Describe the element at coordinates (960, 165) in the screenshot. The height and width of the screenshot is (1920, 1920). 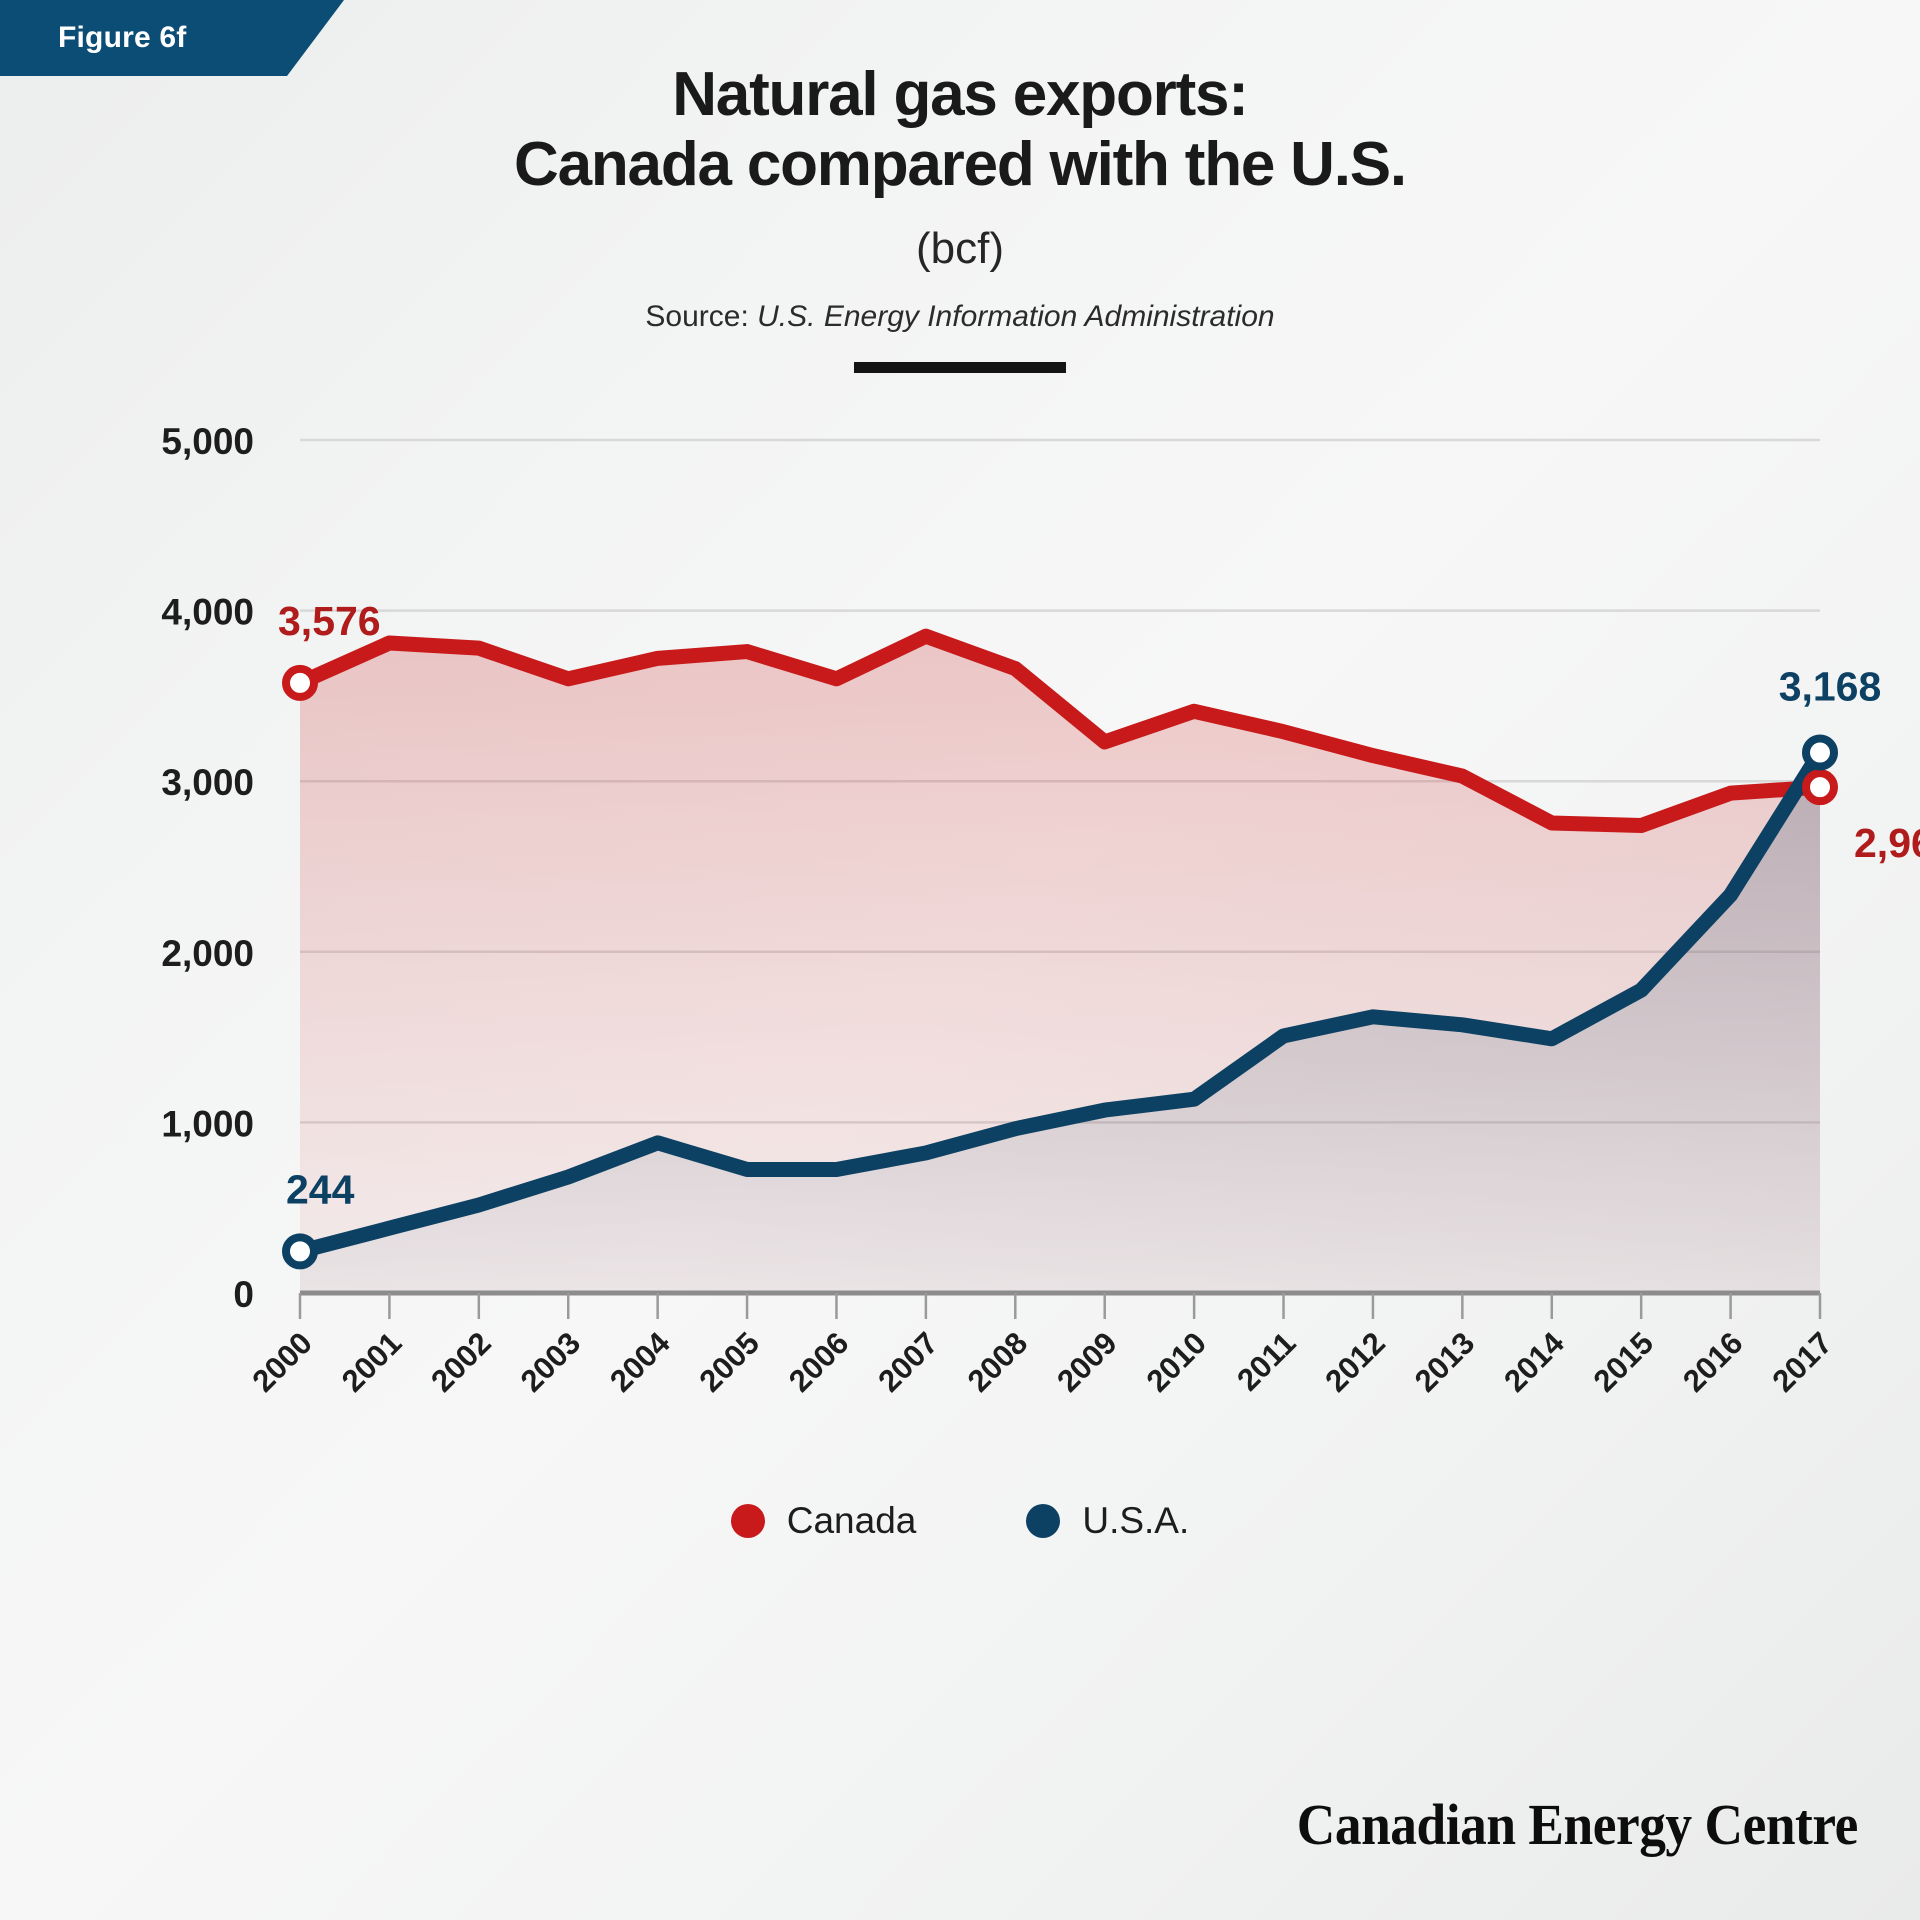
I see `title-line-2: Canada compared with the U.S.` at that location.